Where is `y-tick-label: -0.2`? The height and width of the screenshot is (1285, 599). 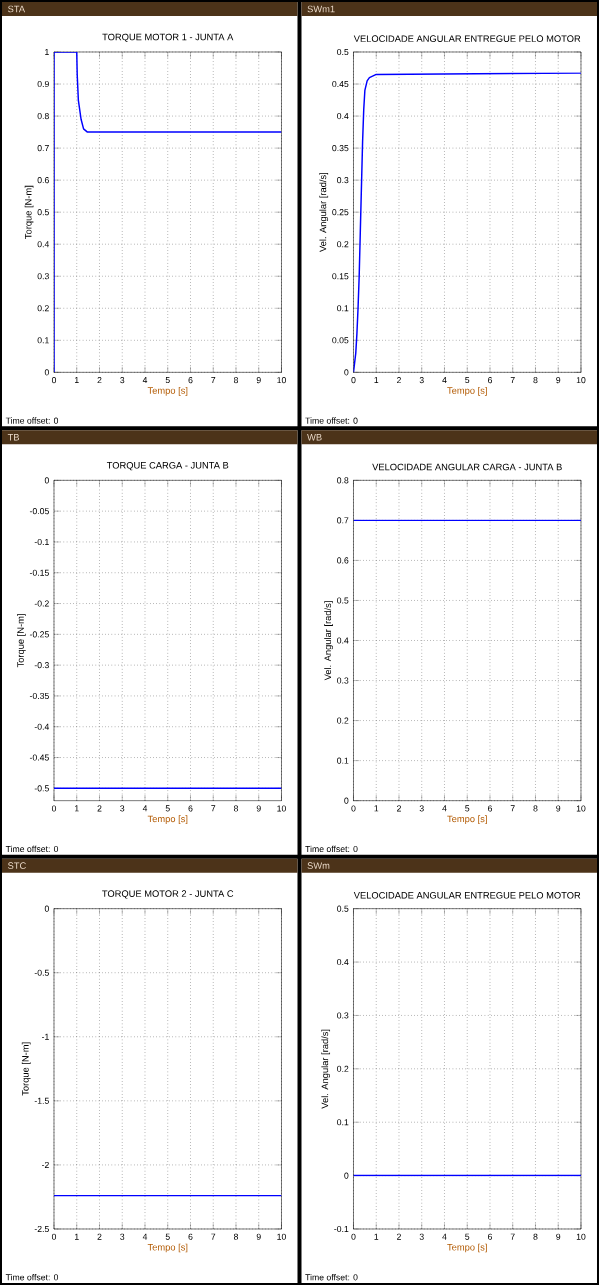
y-tick-label: -0.2 is located at coordinates (41, 603).